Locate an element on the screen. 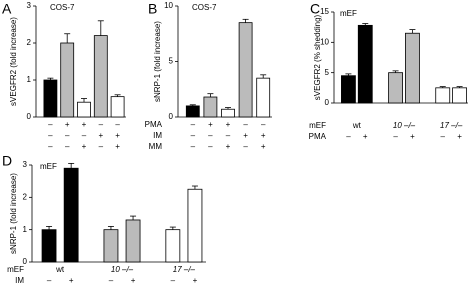  y-axis-label: sVEGFR2 (% shedding) is located at coordinates (317, 57).